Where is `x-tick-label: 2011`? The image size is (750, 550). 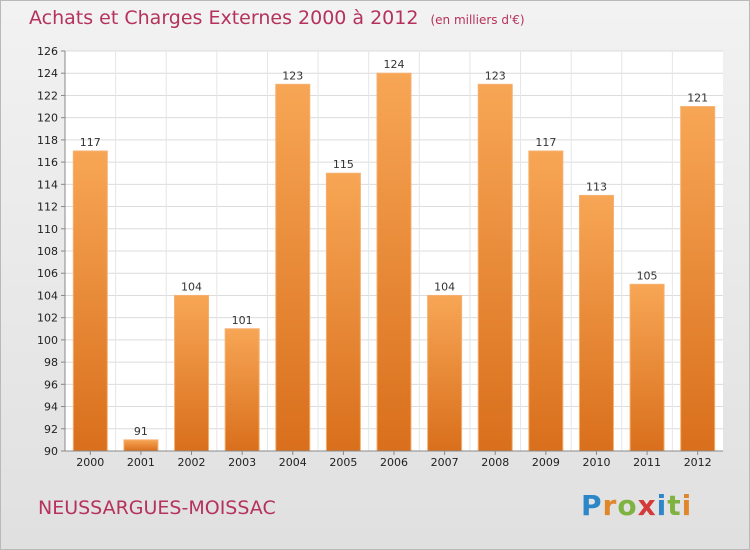 x-tick-label: 2011 is located at coordinates (647, 462).